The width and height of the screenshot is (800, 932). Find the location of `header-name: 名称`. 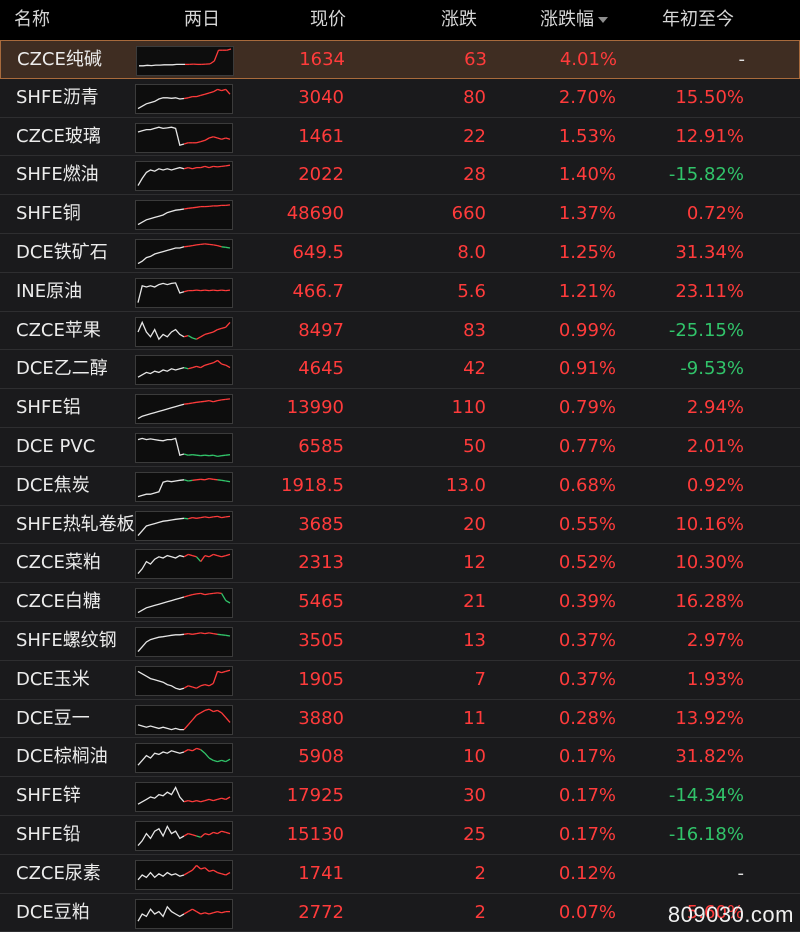

header-name: 名称 is located at coordinates (32, 19).